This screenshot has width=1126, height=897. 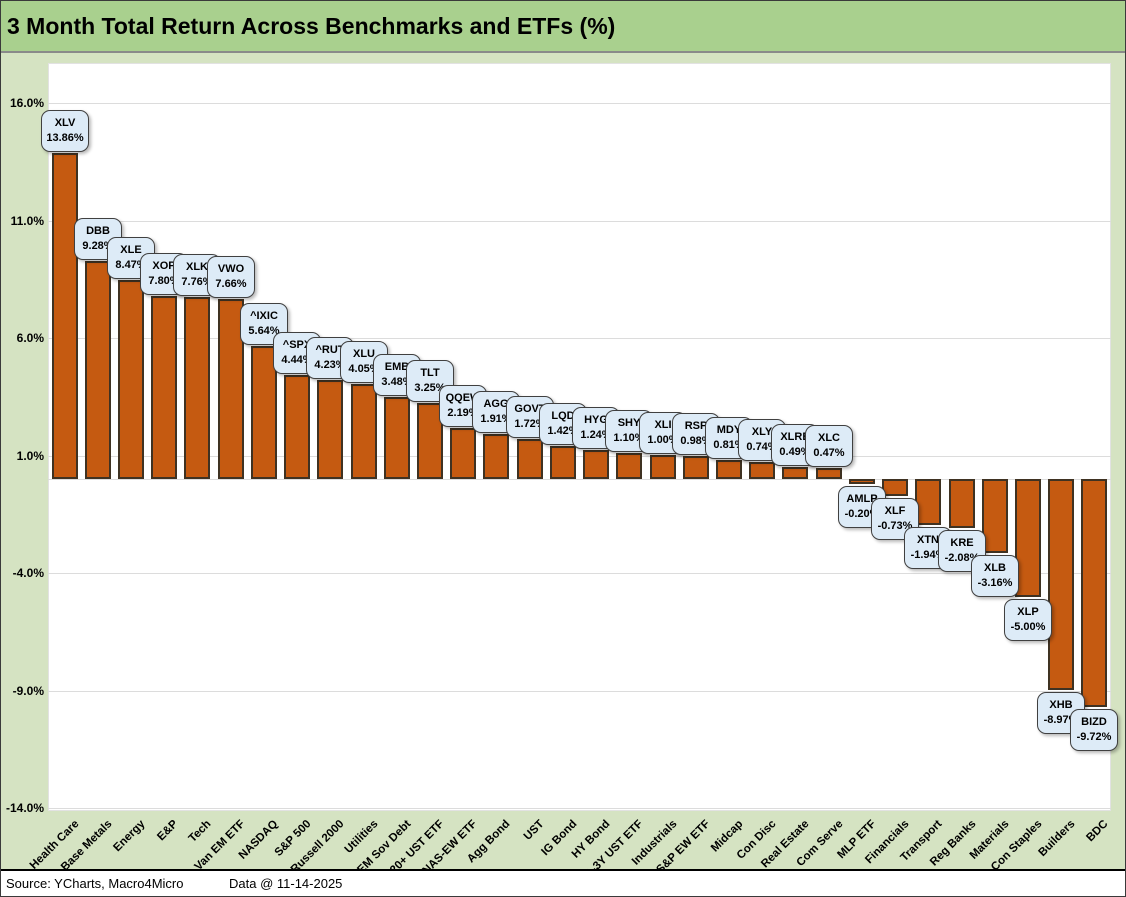 What do you see at coordinates (862, 499) in the screenshot?
I see `callout-ticker: AMLP` at bounding box center [862, 499].